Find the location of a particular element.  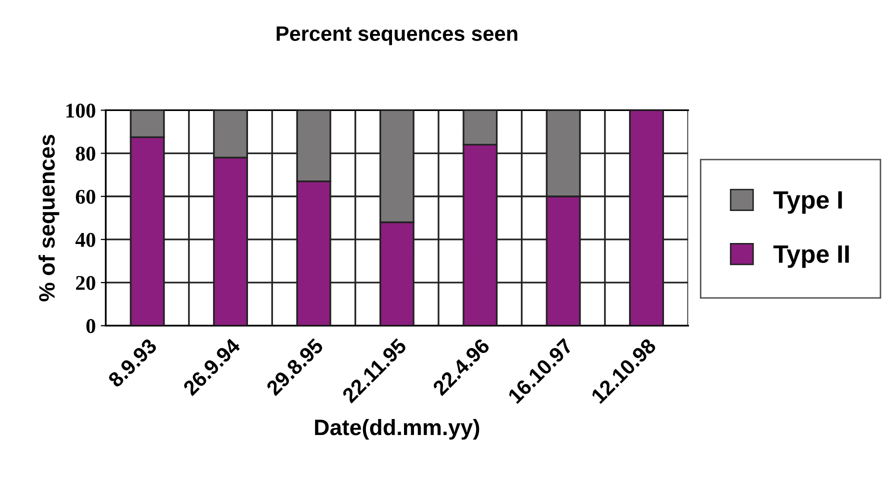

y-tick-label: 80 is located at coordinates (86, 153).